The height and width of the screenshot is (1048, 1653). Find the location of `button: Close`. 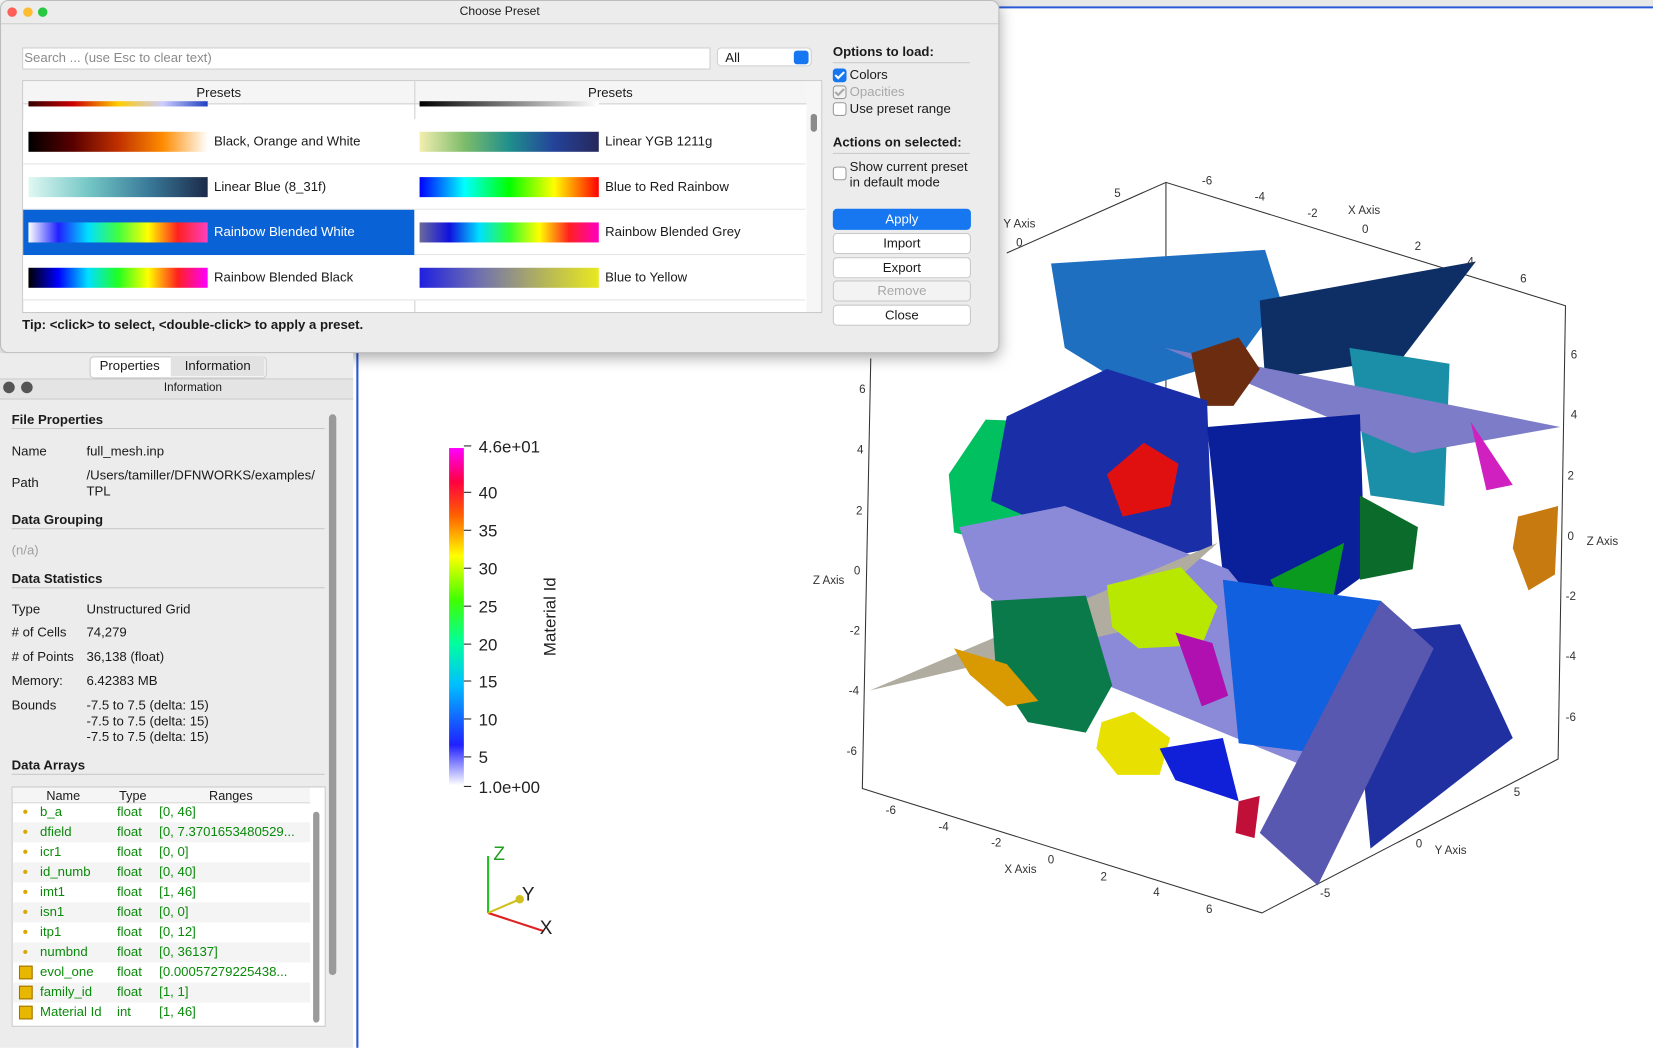

button: Close is located at coordinates (901, 315).